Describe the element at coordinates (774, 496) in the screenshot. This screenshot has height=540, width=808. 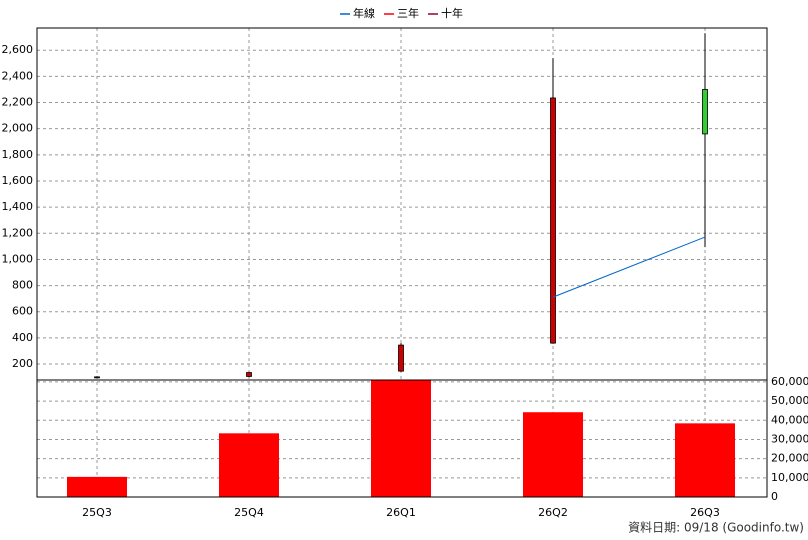
I see `y2-tick-label: 0` at that location.